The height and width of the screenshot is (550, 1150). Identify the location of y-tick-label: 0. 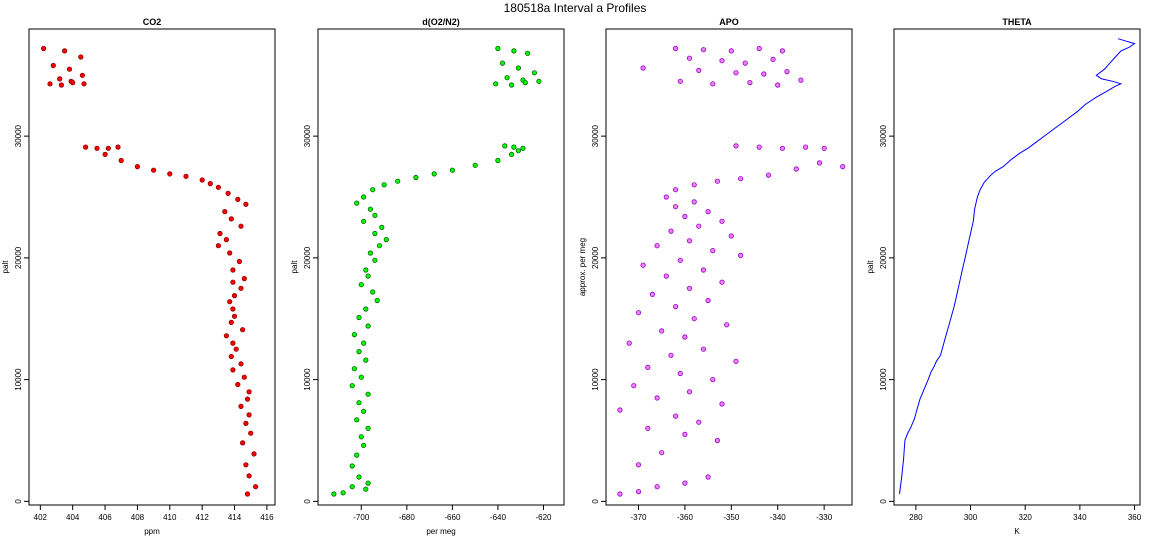
(307, 501).